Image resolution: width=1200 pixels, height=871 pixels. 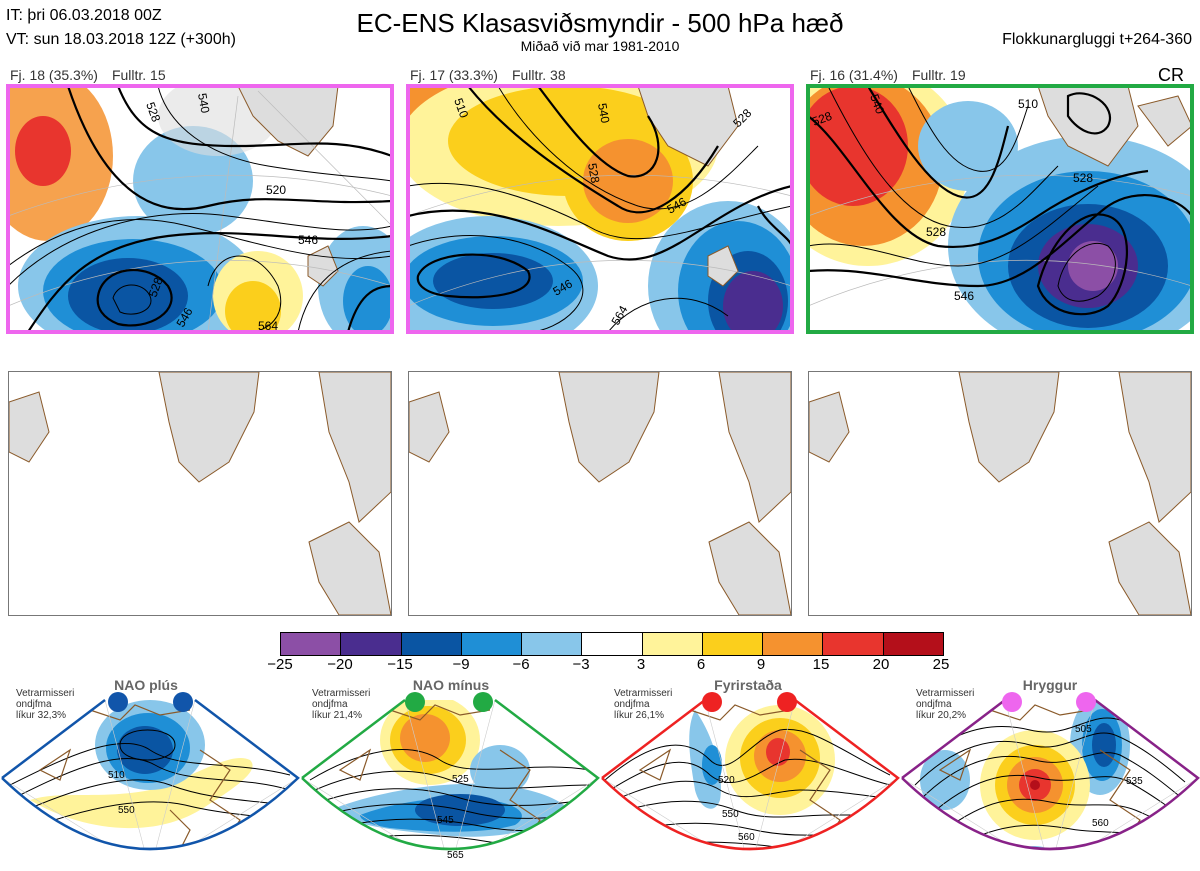 I want to click on regime-ridge-map: 505 535 560, so click(x=1050, y=771).